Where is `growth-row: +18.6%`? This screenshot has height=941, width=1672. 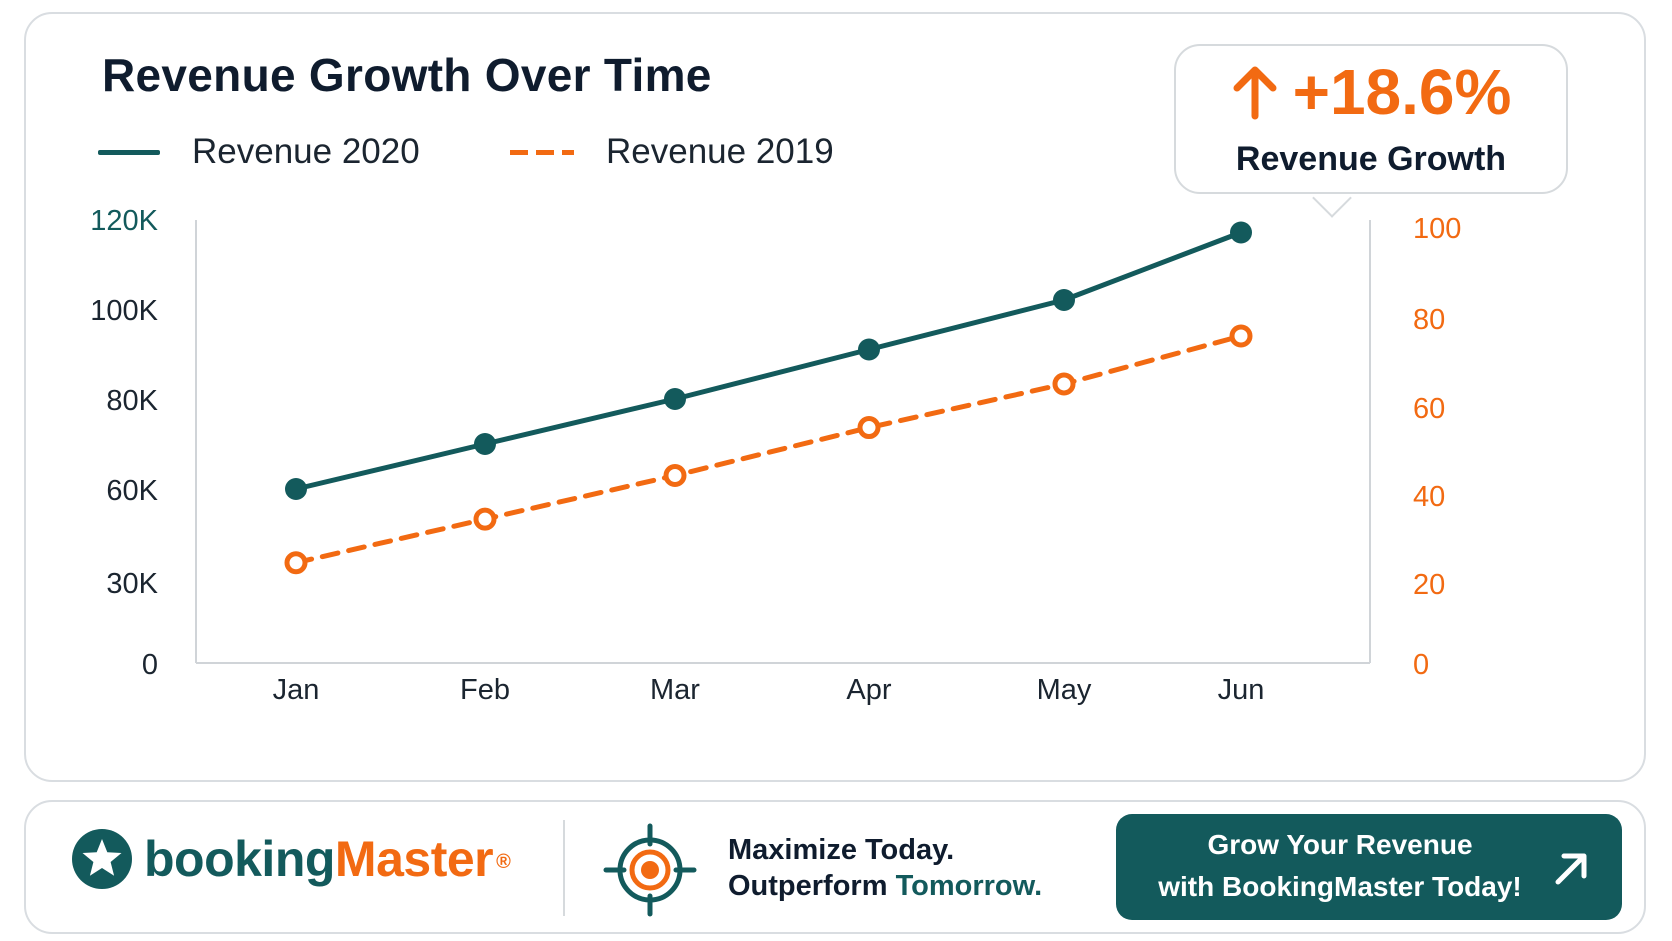 growth-row: +18.6% is located at coordinates (1371, 92).